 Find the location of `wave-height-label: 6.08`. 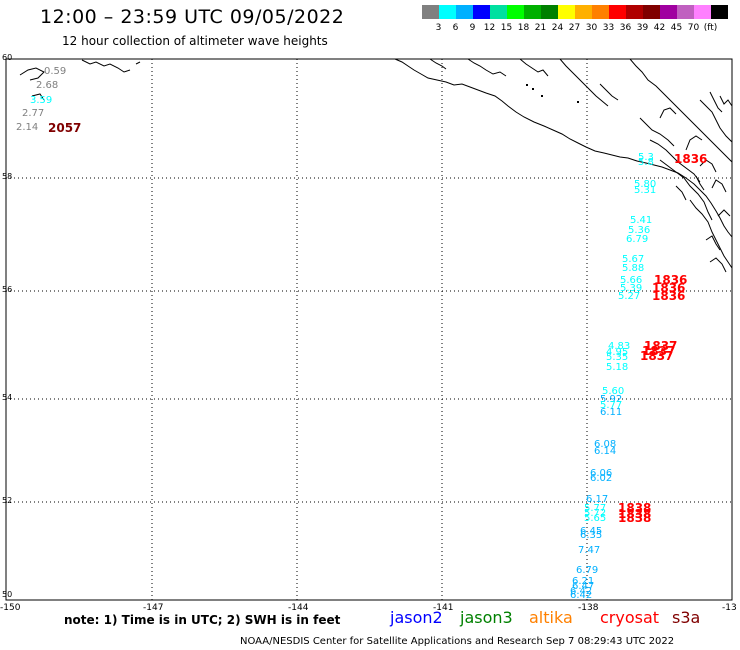

wave-height-label: 6.08 is located at coordinates (605, 444).